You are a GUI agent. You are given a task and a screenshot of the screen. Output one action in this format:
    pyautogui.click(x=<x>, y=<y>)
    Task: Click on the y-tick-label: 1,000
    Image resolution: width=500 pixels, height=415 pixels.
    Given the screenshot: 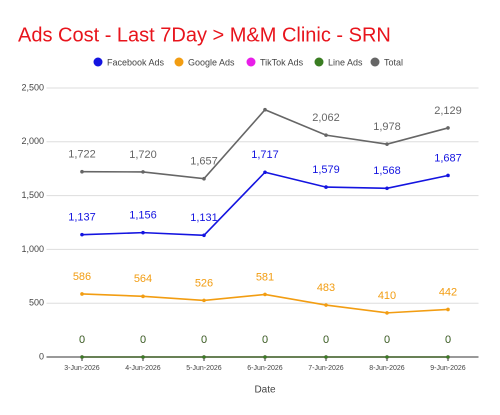 What is the action you would take?
    pyautogui.click(x=32, y=249)
    